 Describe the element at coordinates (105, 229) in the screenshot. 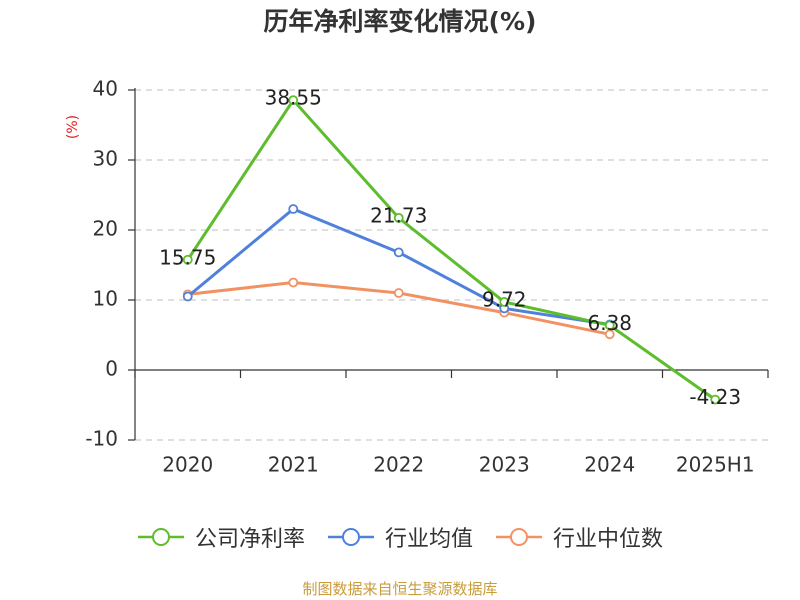

I see `y-tick-label: 20` at that location.